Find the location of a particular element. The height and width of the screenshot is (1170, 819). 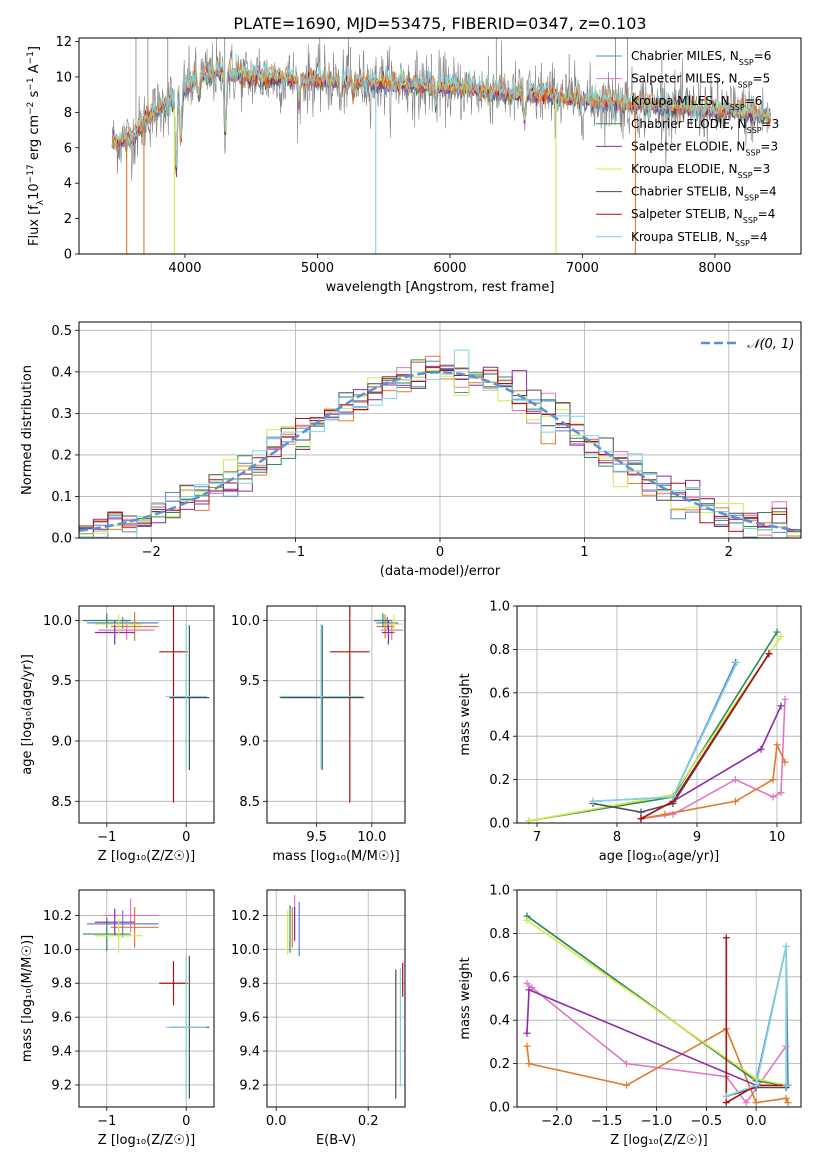

x-tick-label: 8 is located at coordinates (617, 837).